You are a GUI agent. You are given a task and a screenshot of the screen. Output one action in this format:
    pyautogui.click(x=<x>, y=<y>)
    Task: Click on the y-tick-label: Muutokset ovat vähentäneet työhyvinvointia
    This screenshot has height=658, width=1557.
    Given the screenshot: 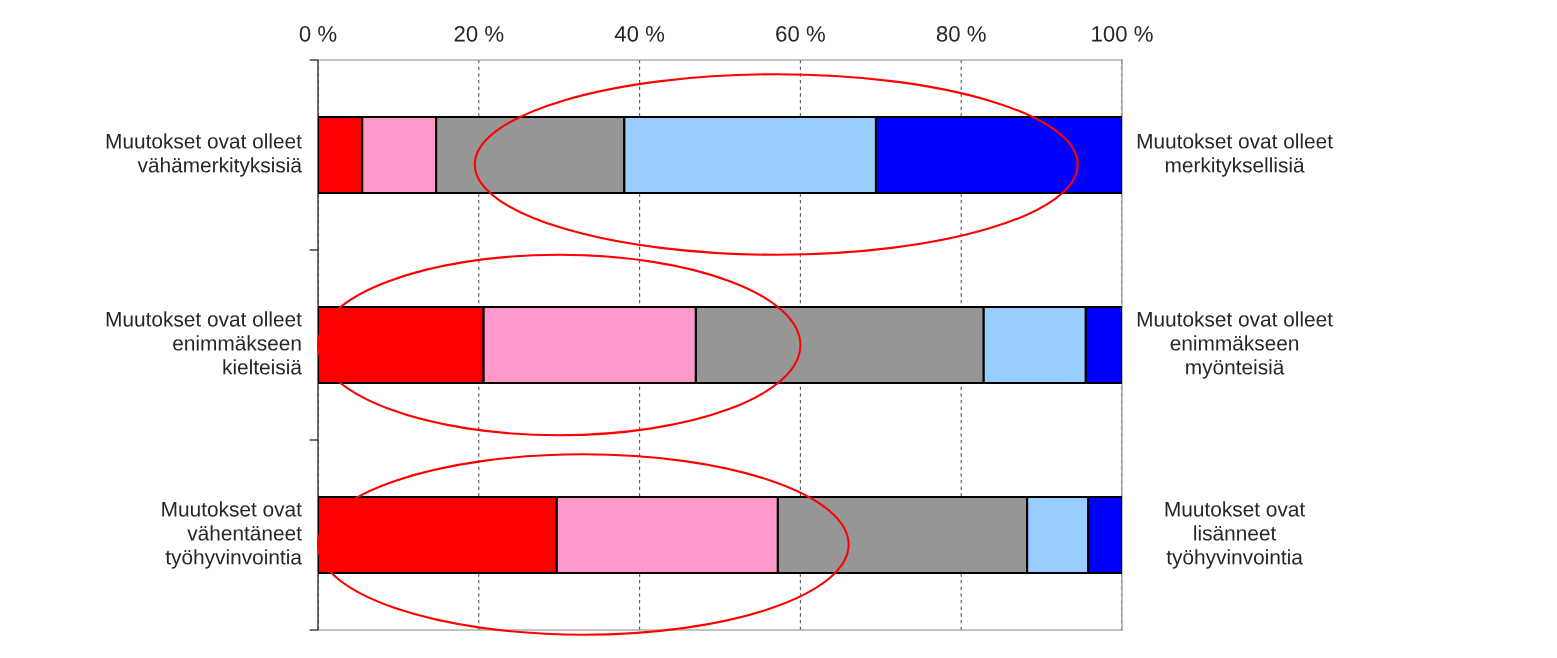 What is the action you would take?
    pyautogui.click(x=232, y=535)
    